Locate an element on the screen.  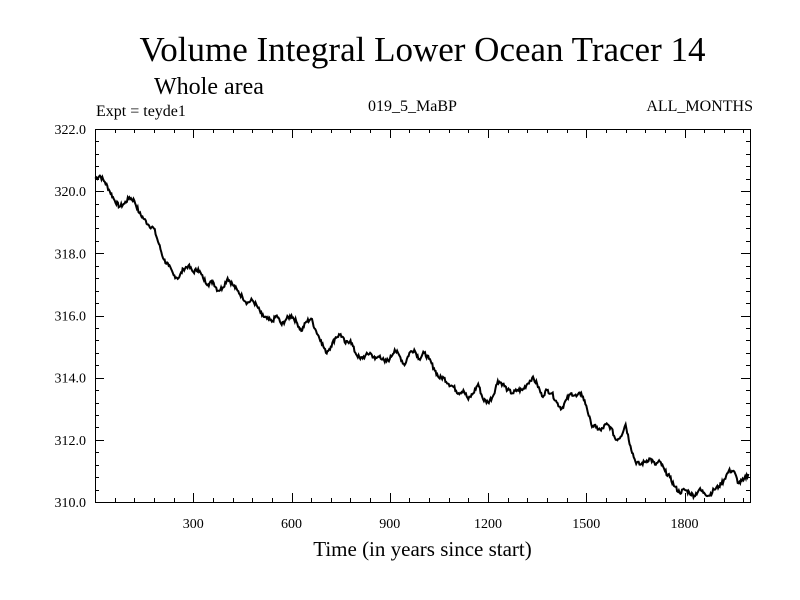
x-tick-label: 300 is located at coordinates (193, 524).